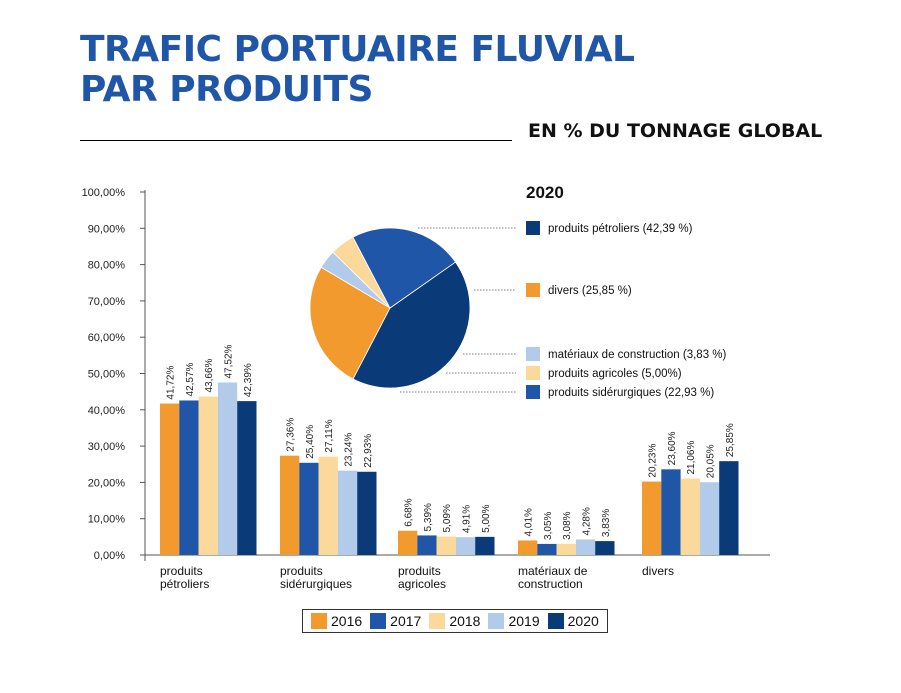 The width and height of the screenshot is (901, 693). I want to click on legend-item-2019: 2019, so click(514, 621).